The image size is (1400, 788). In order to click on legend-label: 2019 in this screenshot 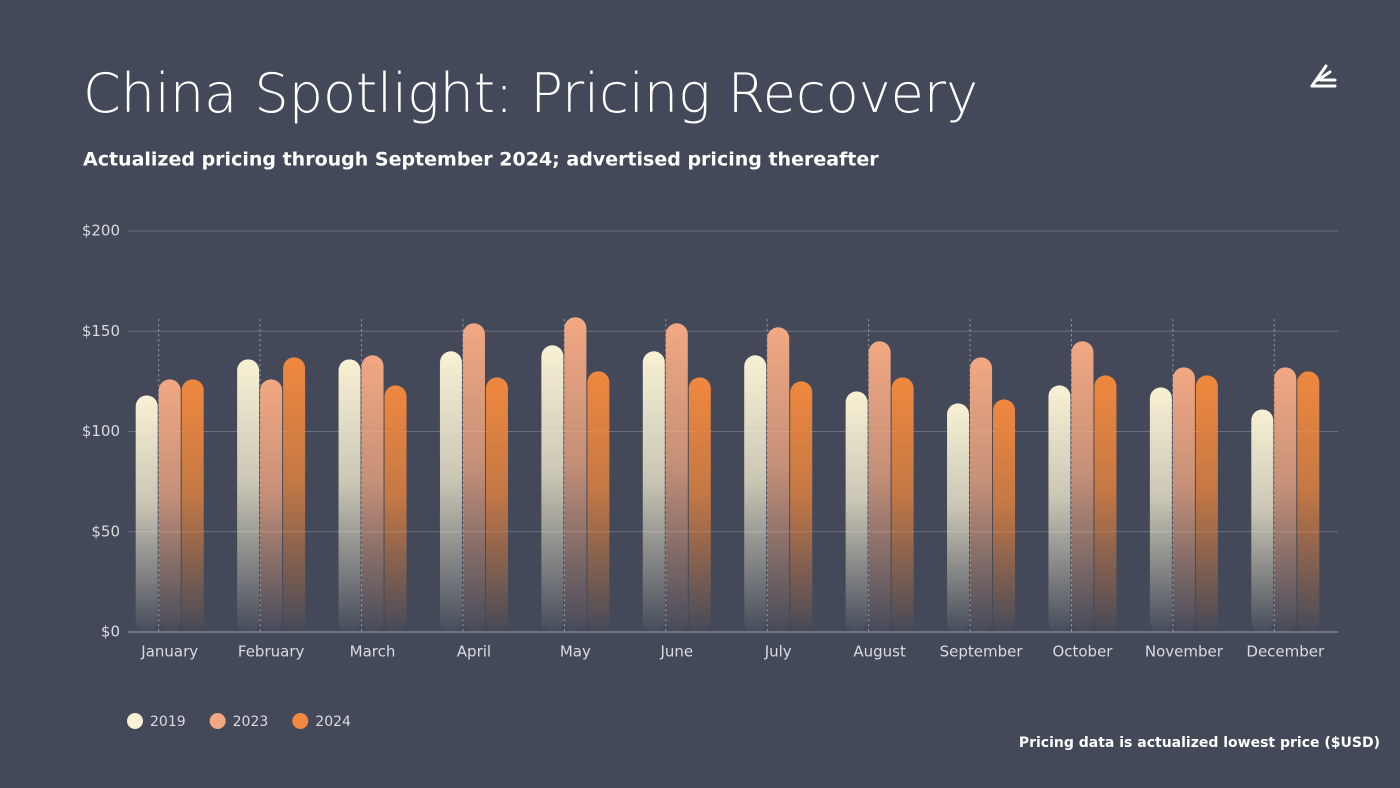, I will do `click(168, 722)`.